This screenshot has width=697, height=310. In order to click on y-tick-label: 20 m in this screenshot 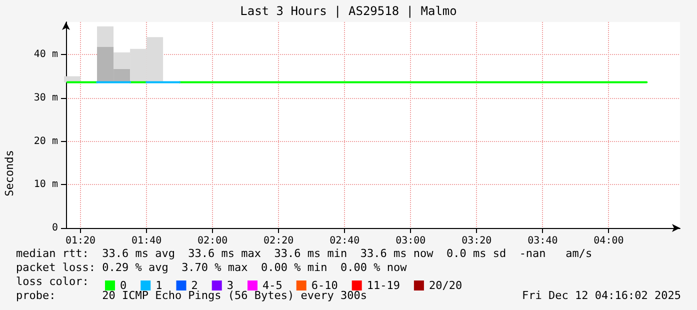, I will do `click(46, 141)`.